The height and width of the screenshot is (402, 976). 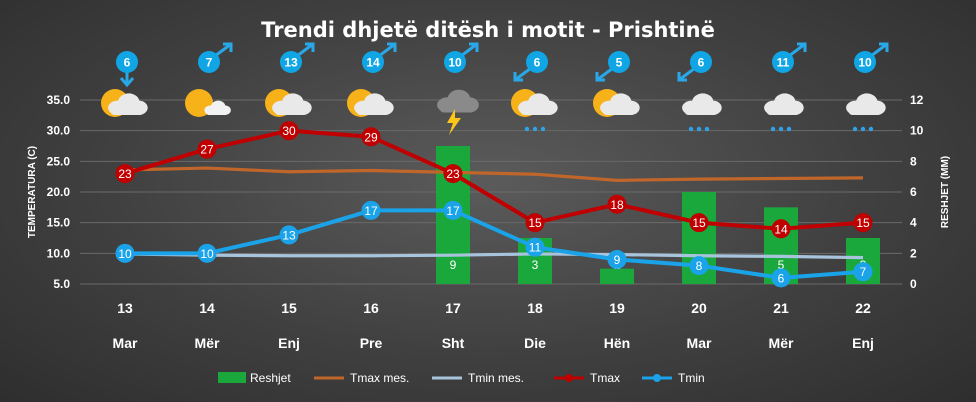 I want to click on x-date-label: 17, so click(x=453, y=308).